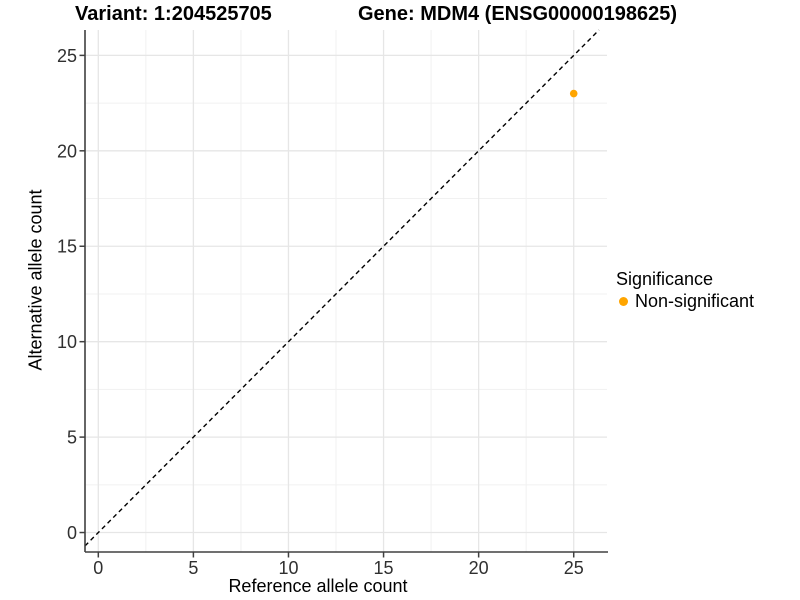 The width and height of the screenshot is (800, 600). I want to click on y-tick-label: 15, so click(67, 247).